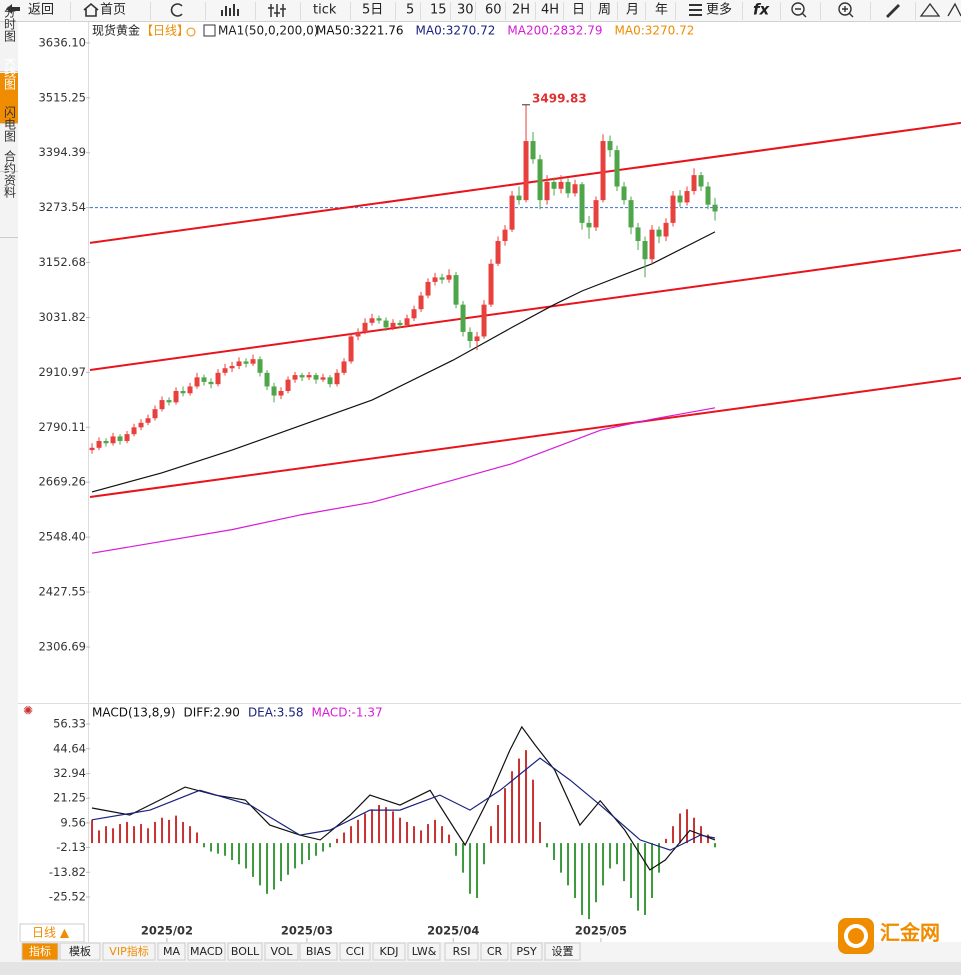  Describe the element at coordinates (845, 9) in the screenshot. I see `zoom-in-icon` at that location.